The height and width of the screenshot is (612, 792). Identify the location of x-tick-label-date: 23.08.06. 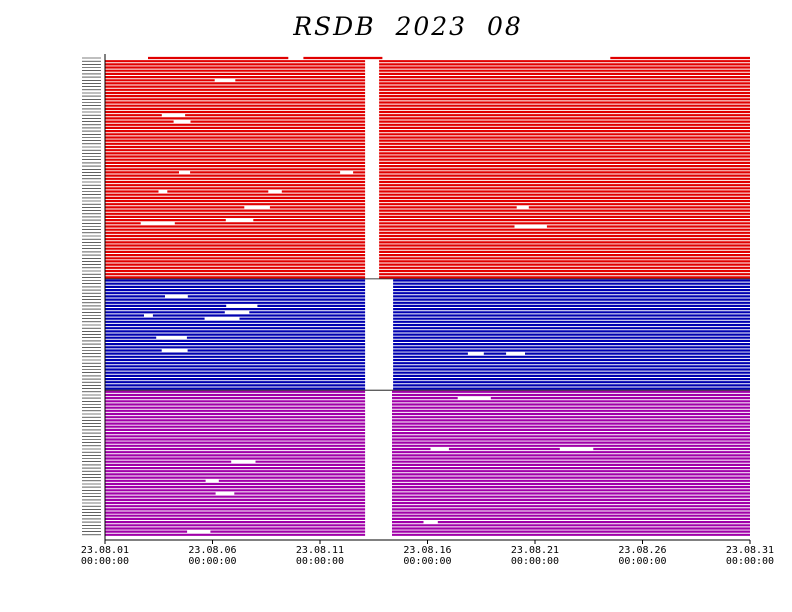
(212, 550).